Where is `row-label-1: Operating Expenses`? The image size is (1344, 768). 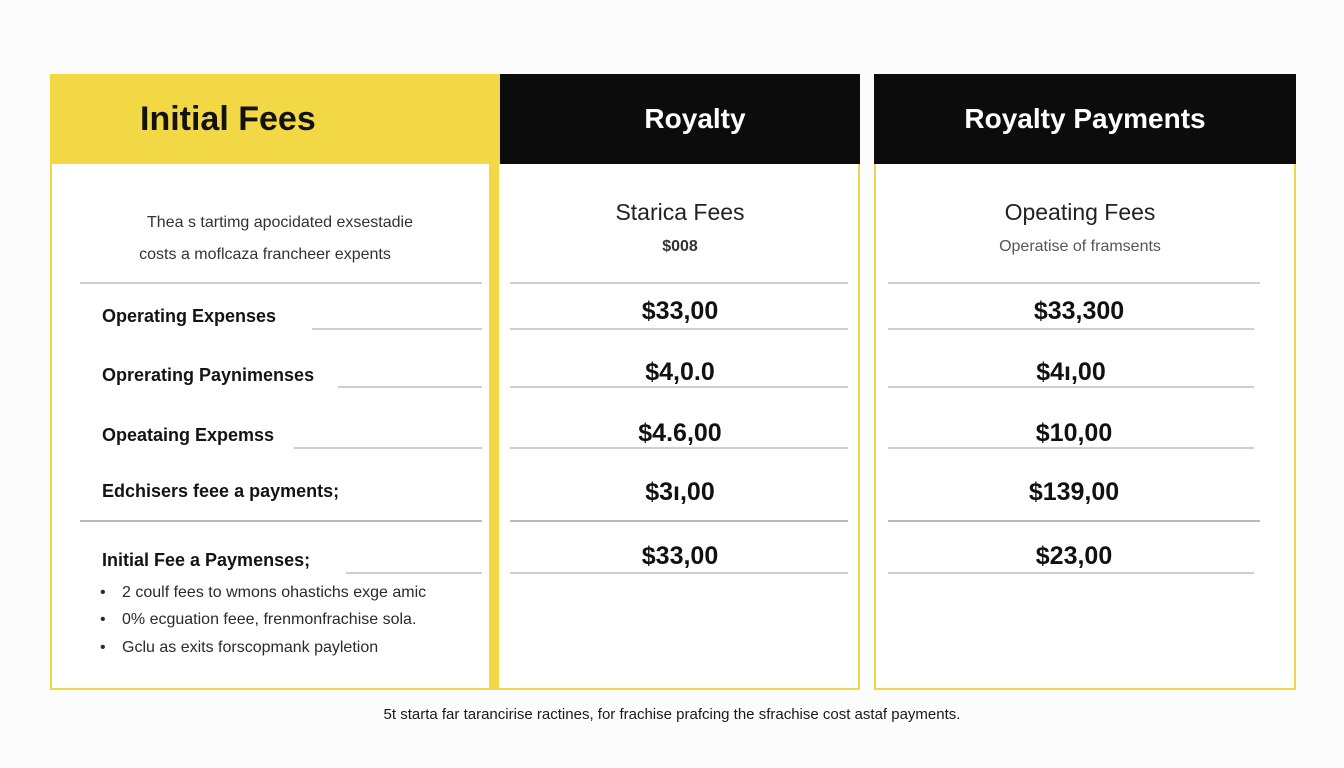
row-label-1: Operating Expenses is located at coordinates (189, 316).